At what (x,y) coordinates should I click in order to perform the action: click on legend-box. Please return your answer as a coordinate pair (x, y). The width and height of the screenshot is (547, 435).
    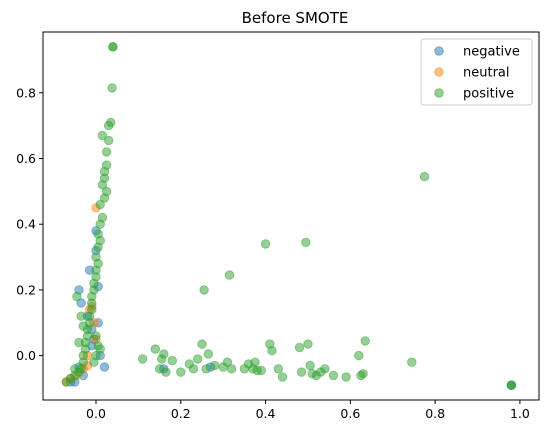
    Looking at the image, I should click on (476, 72).